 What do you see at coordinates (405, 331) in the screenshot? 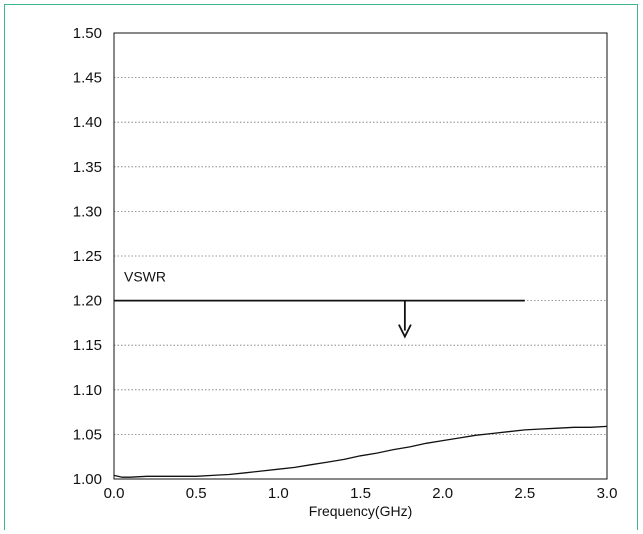
I see `spec-arrow-head` at bounding box center [405, 331].